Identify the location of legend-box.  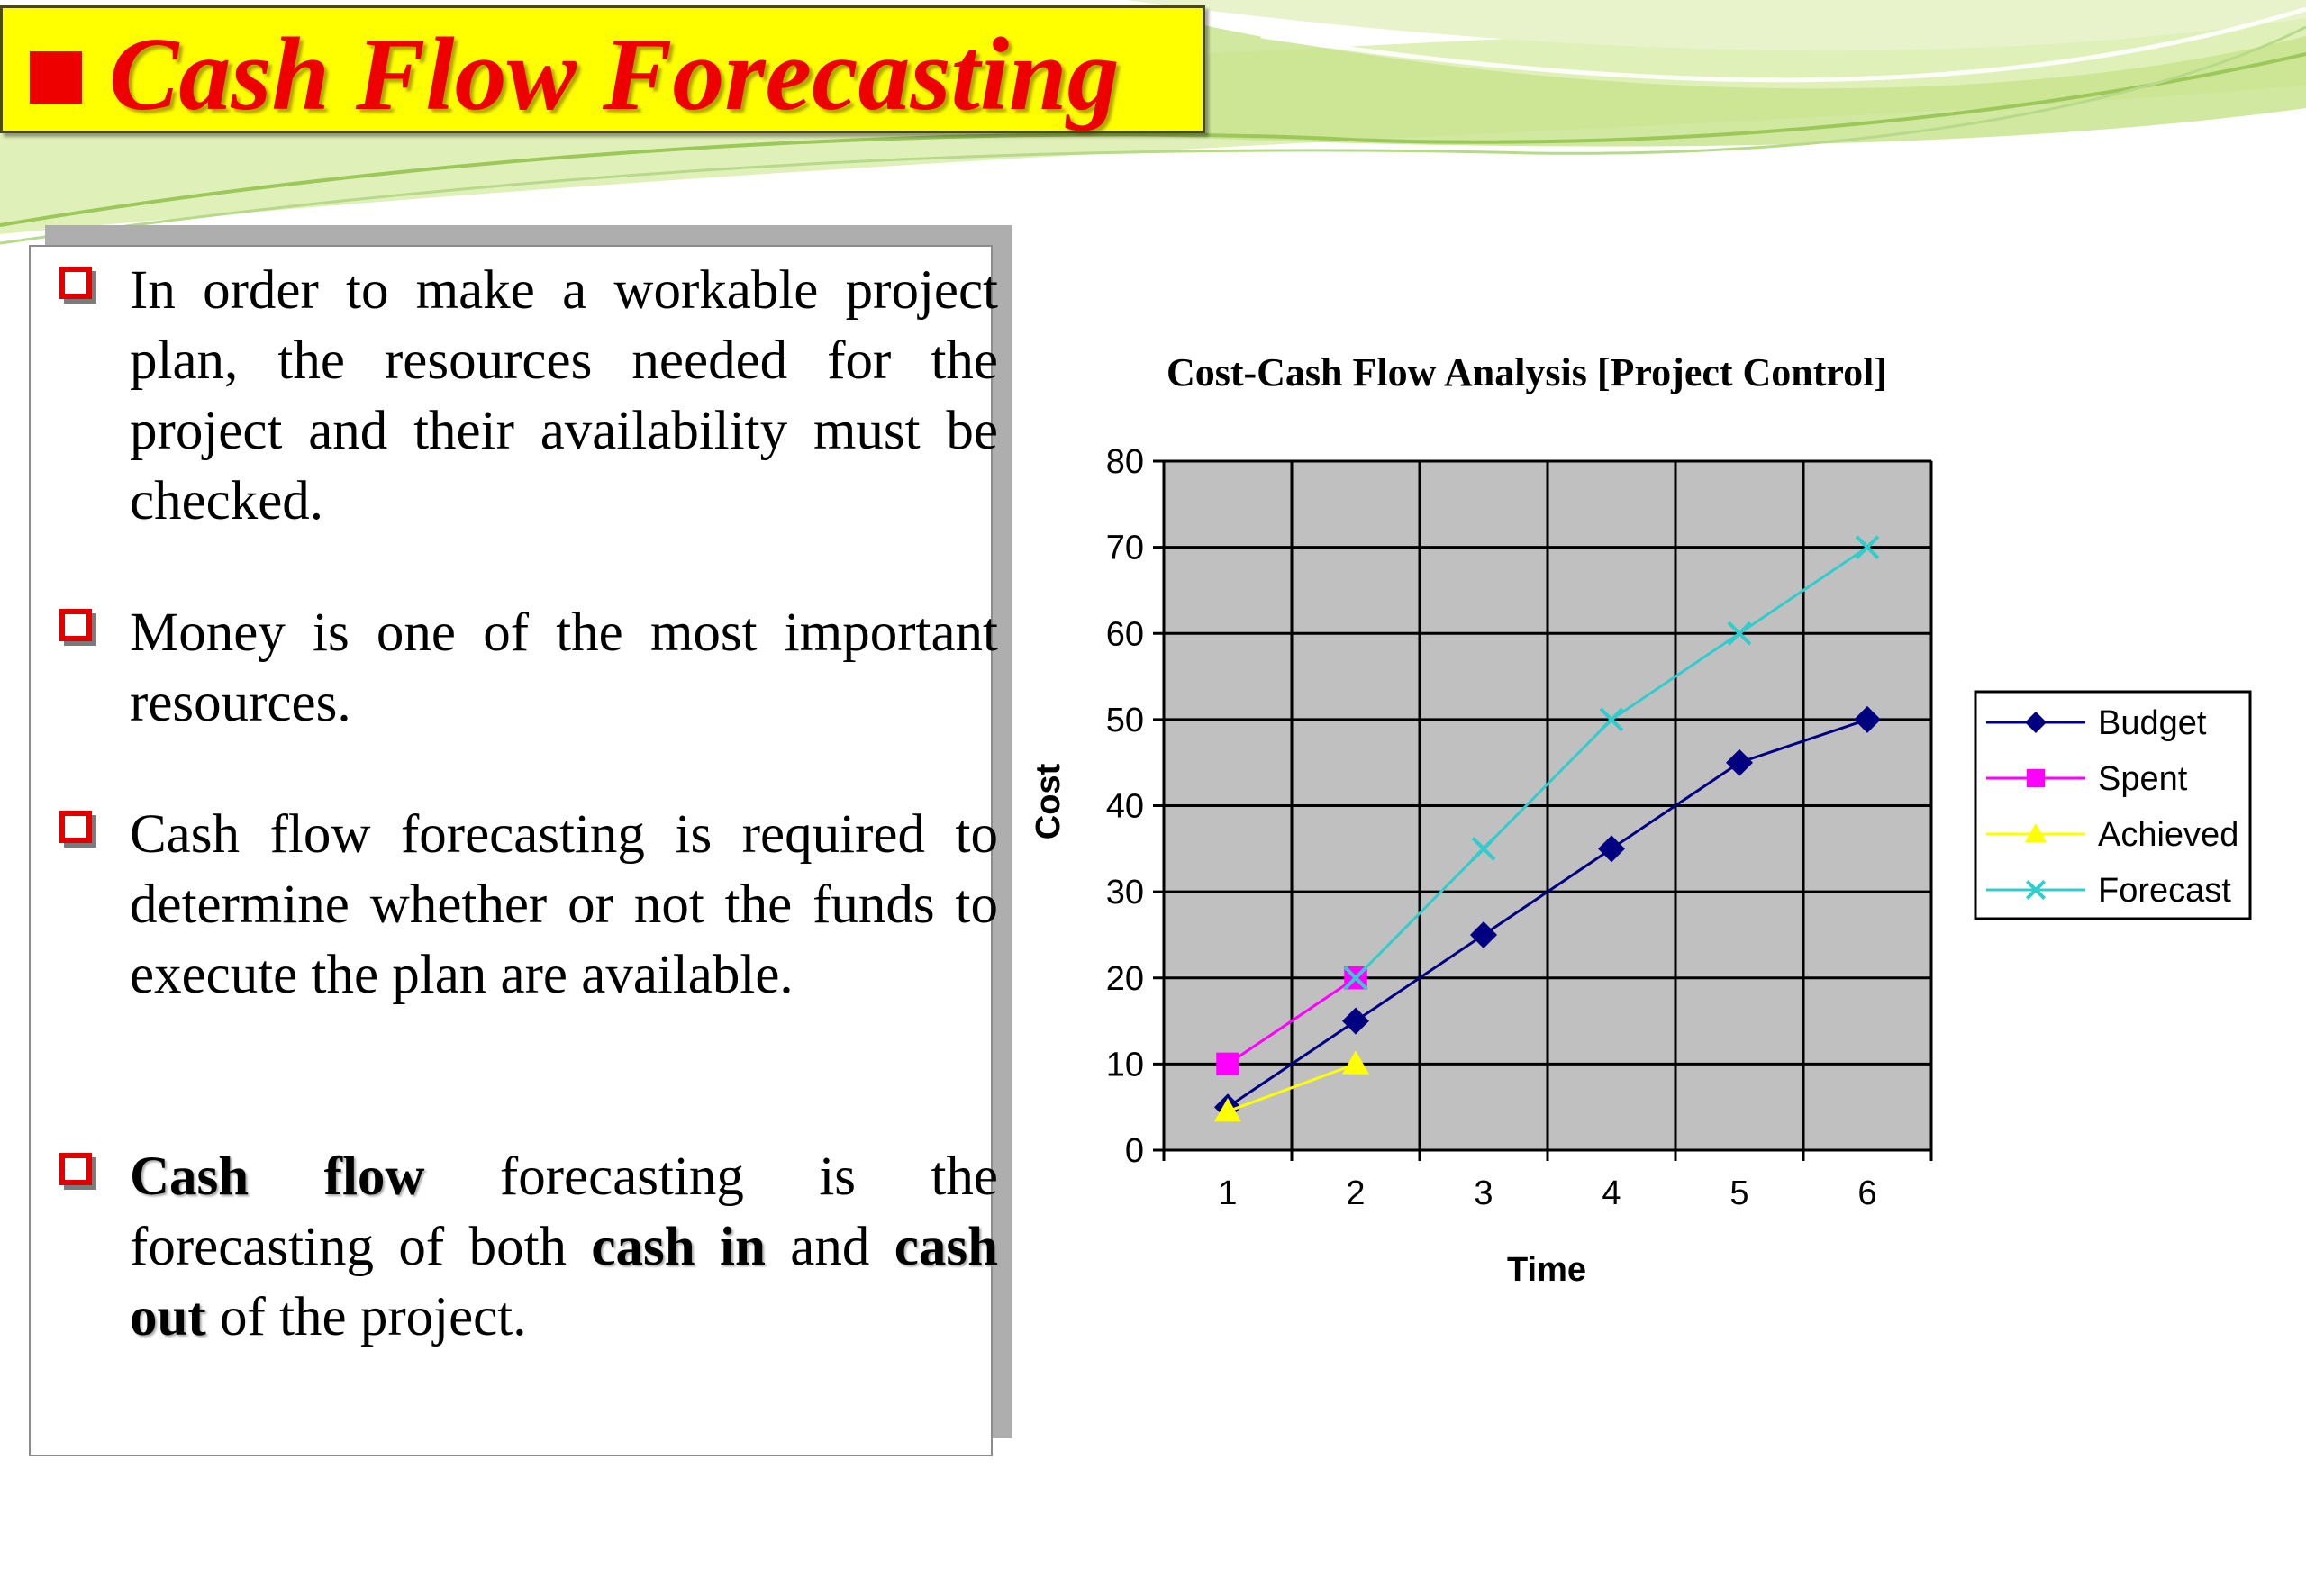
(2113, 805).